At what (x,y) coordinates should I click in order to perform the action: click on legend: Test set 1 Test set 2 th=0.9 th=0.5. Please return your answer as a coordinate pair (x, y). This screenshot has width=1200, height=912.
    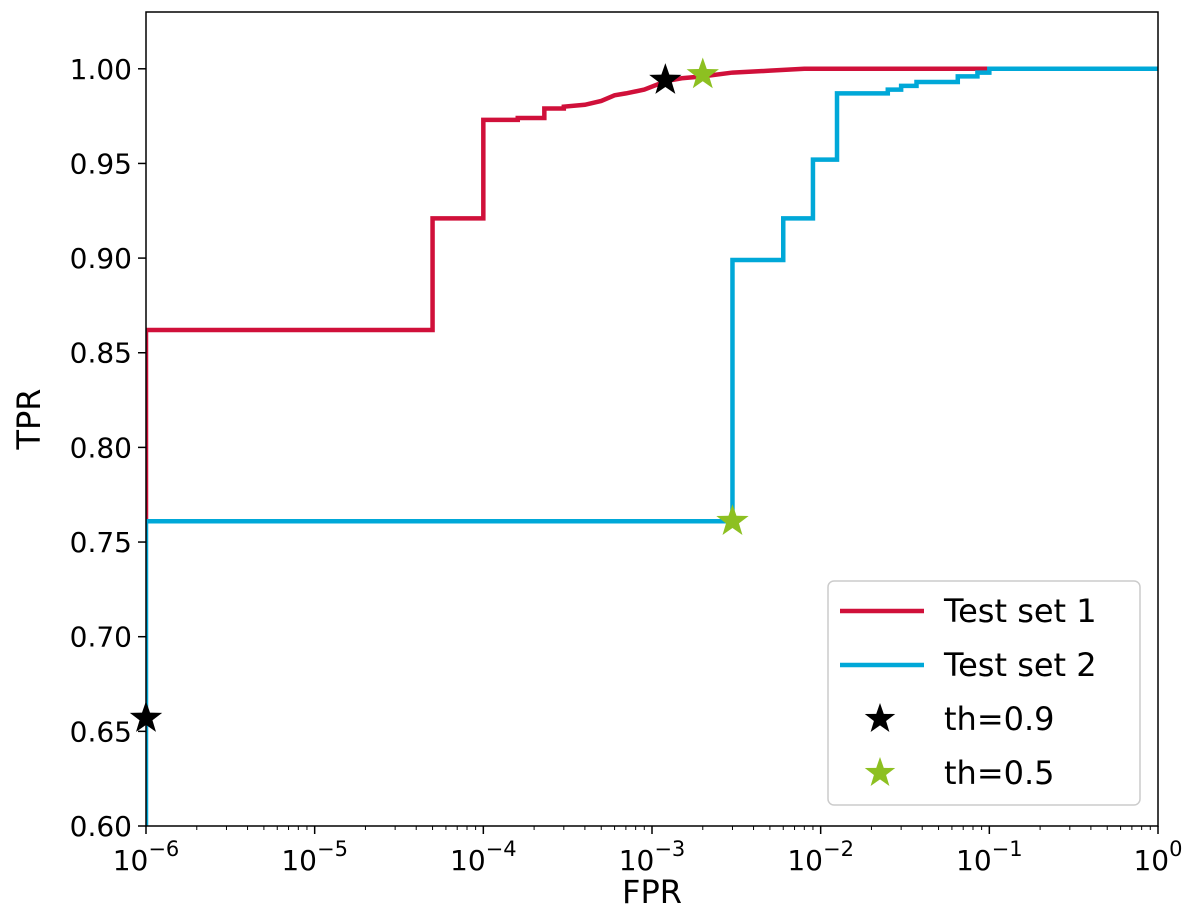
    Looking at the image, I should click on (984, 693).